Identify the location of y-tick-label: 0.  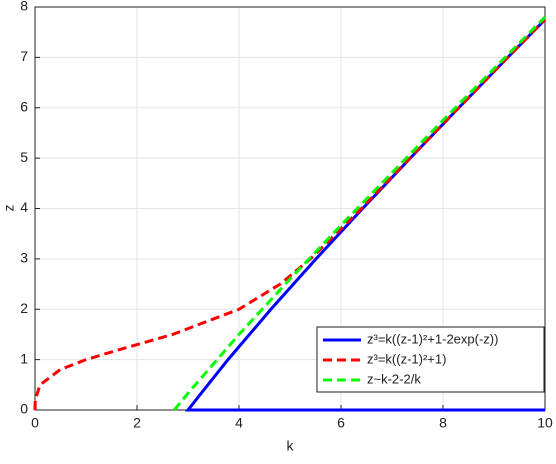
(24, 409).